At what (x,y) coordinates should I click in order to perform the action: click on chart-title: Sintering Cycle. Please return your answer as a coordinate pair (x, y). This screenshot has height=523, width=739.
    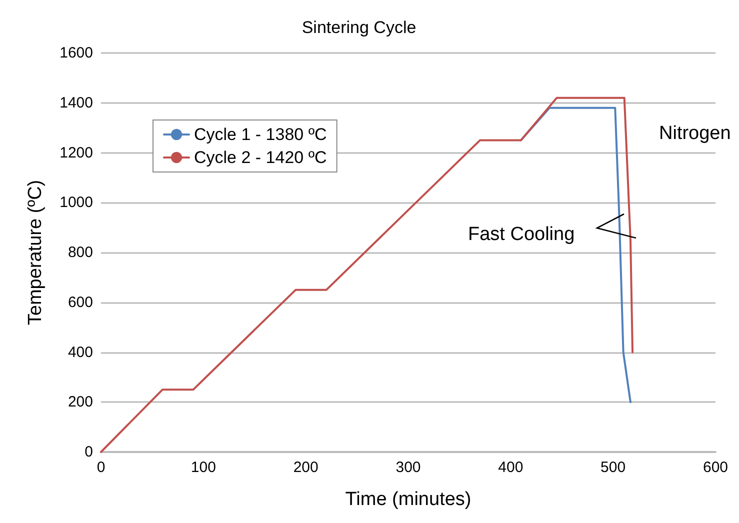
    Looking at the image, I should click on (359, 27).